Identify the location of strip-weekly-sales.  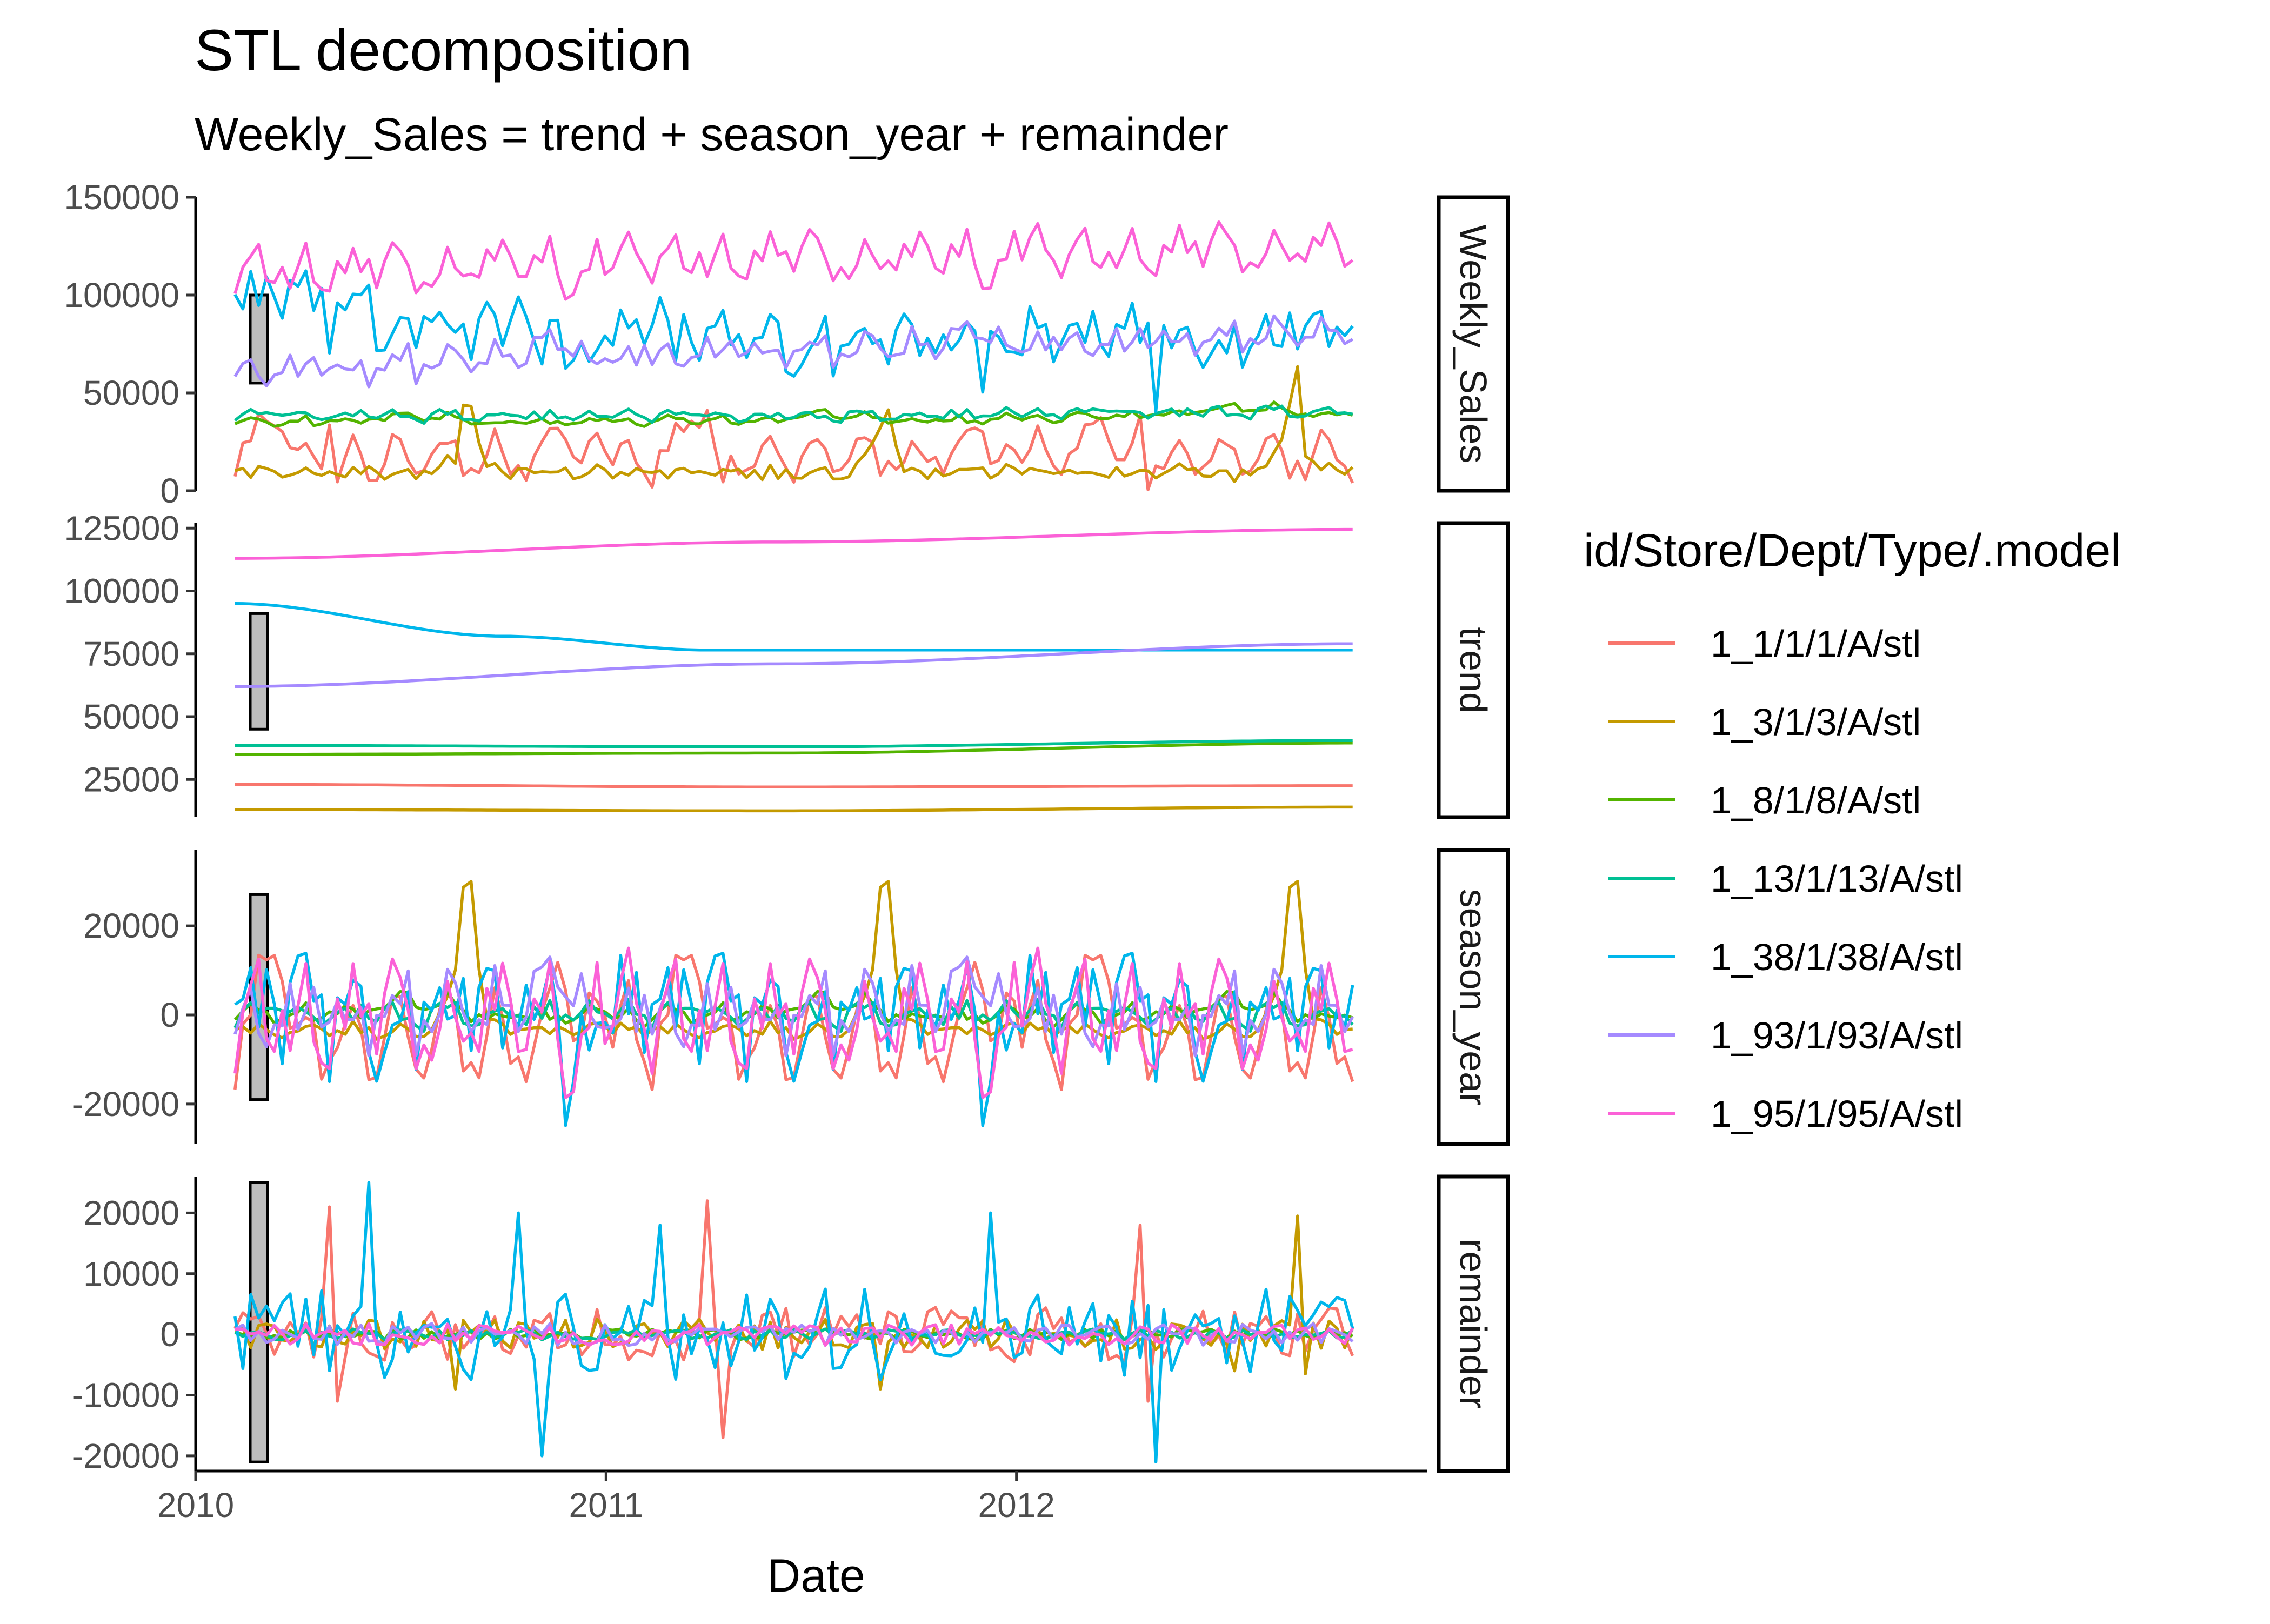
(1473, 344).